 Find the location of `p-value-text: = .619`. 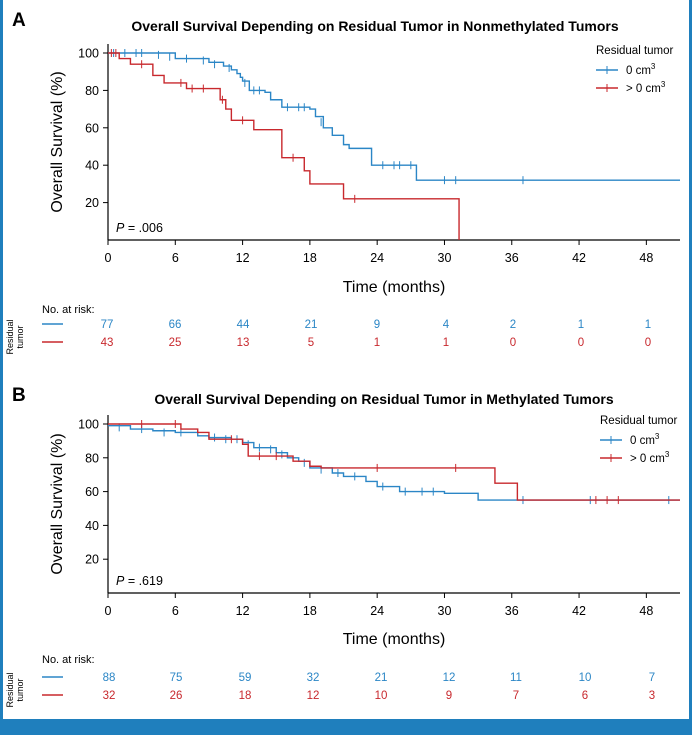

p-value-text: = .619 is located at coordinates (143, 581).